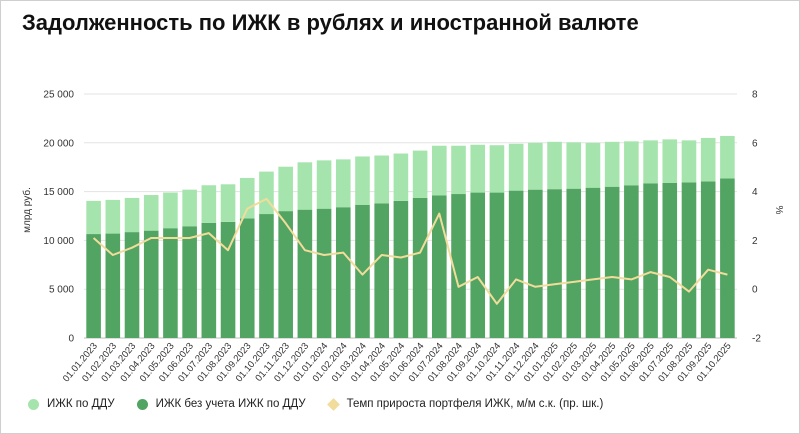 The width and height of the screenshot is (800, 434). What do you see at coordinates (58, 192) in the screenshot?
I see `y-tick-label: 15 000` at bounding box center [58, 192].